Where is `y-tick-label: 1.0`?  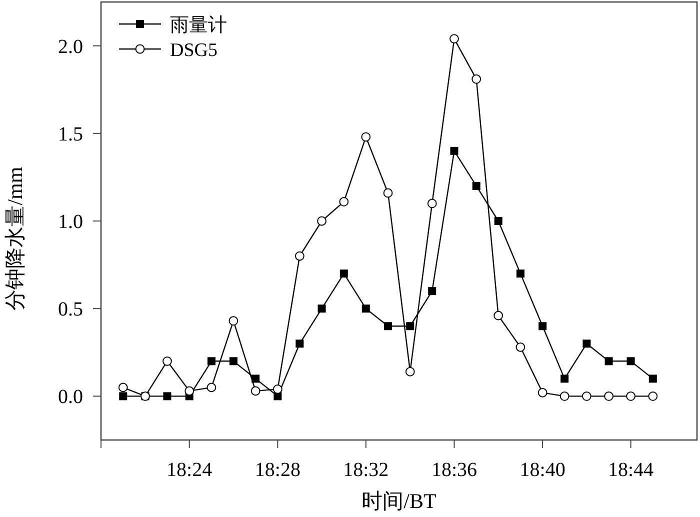
y-tick-label: 1.0 is located at coordinates (70, 222).